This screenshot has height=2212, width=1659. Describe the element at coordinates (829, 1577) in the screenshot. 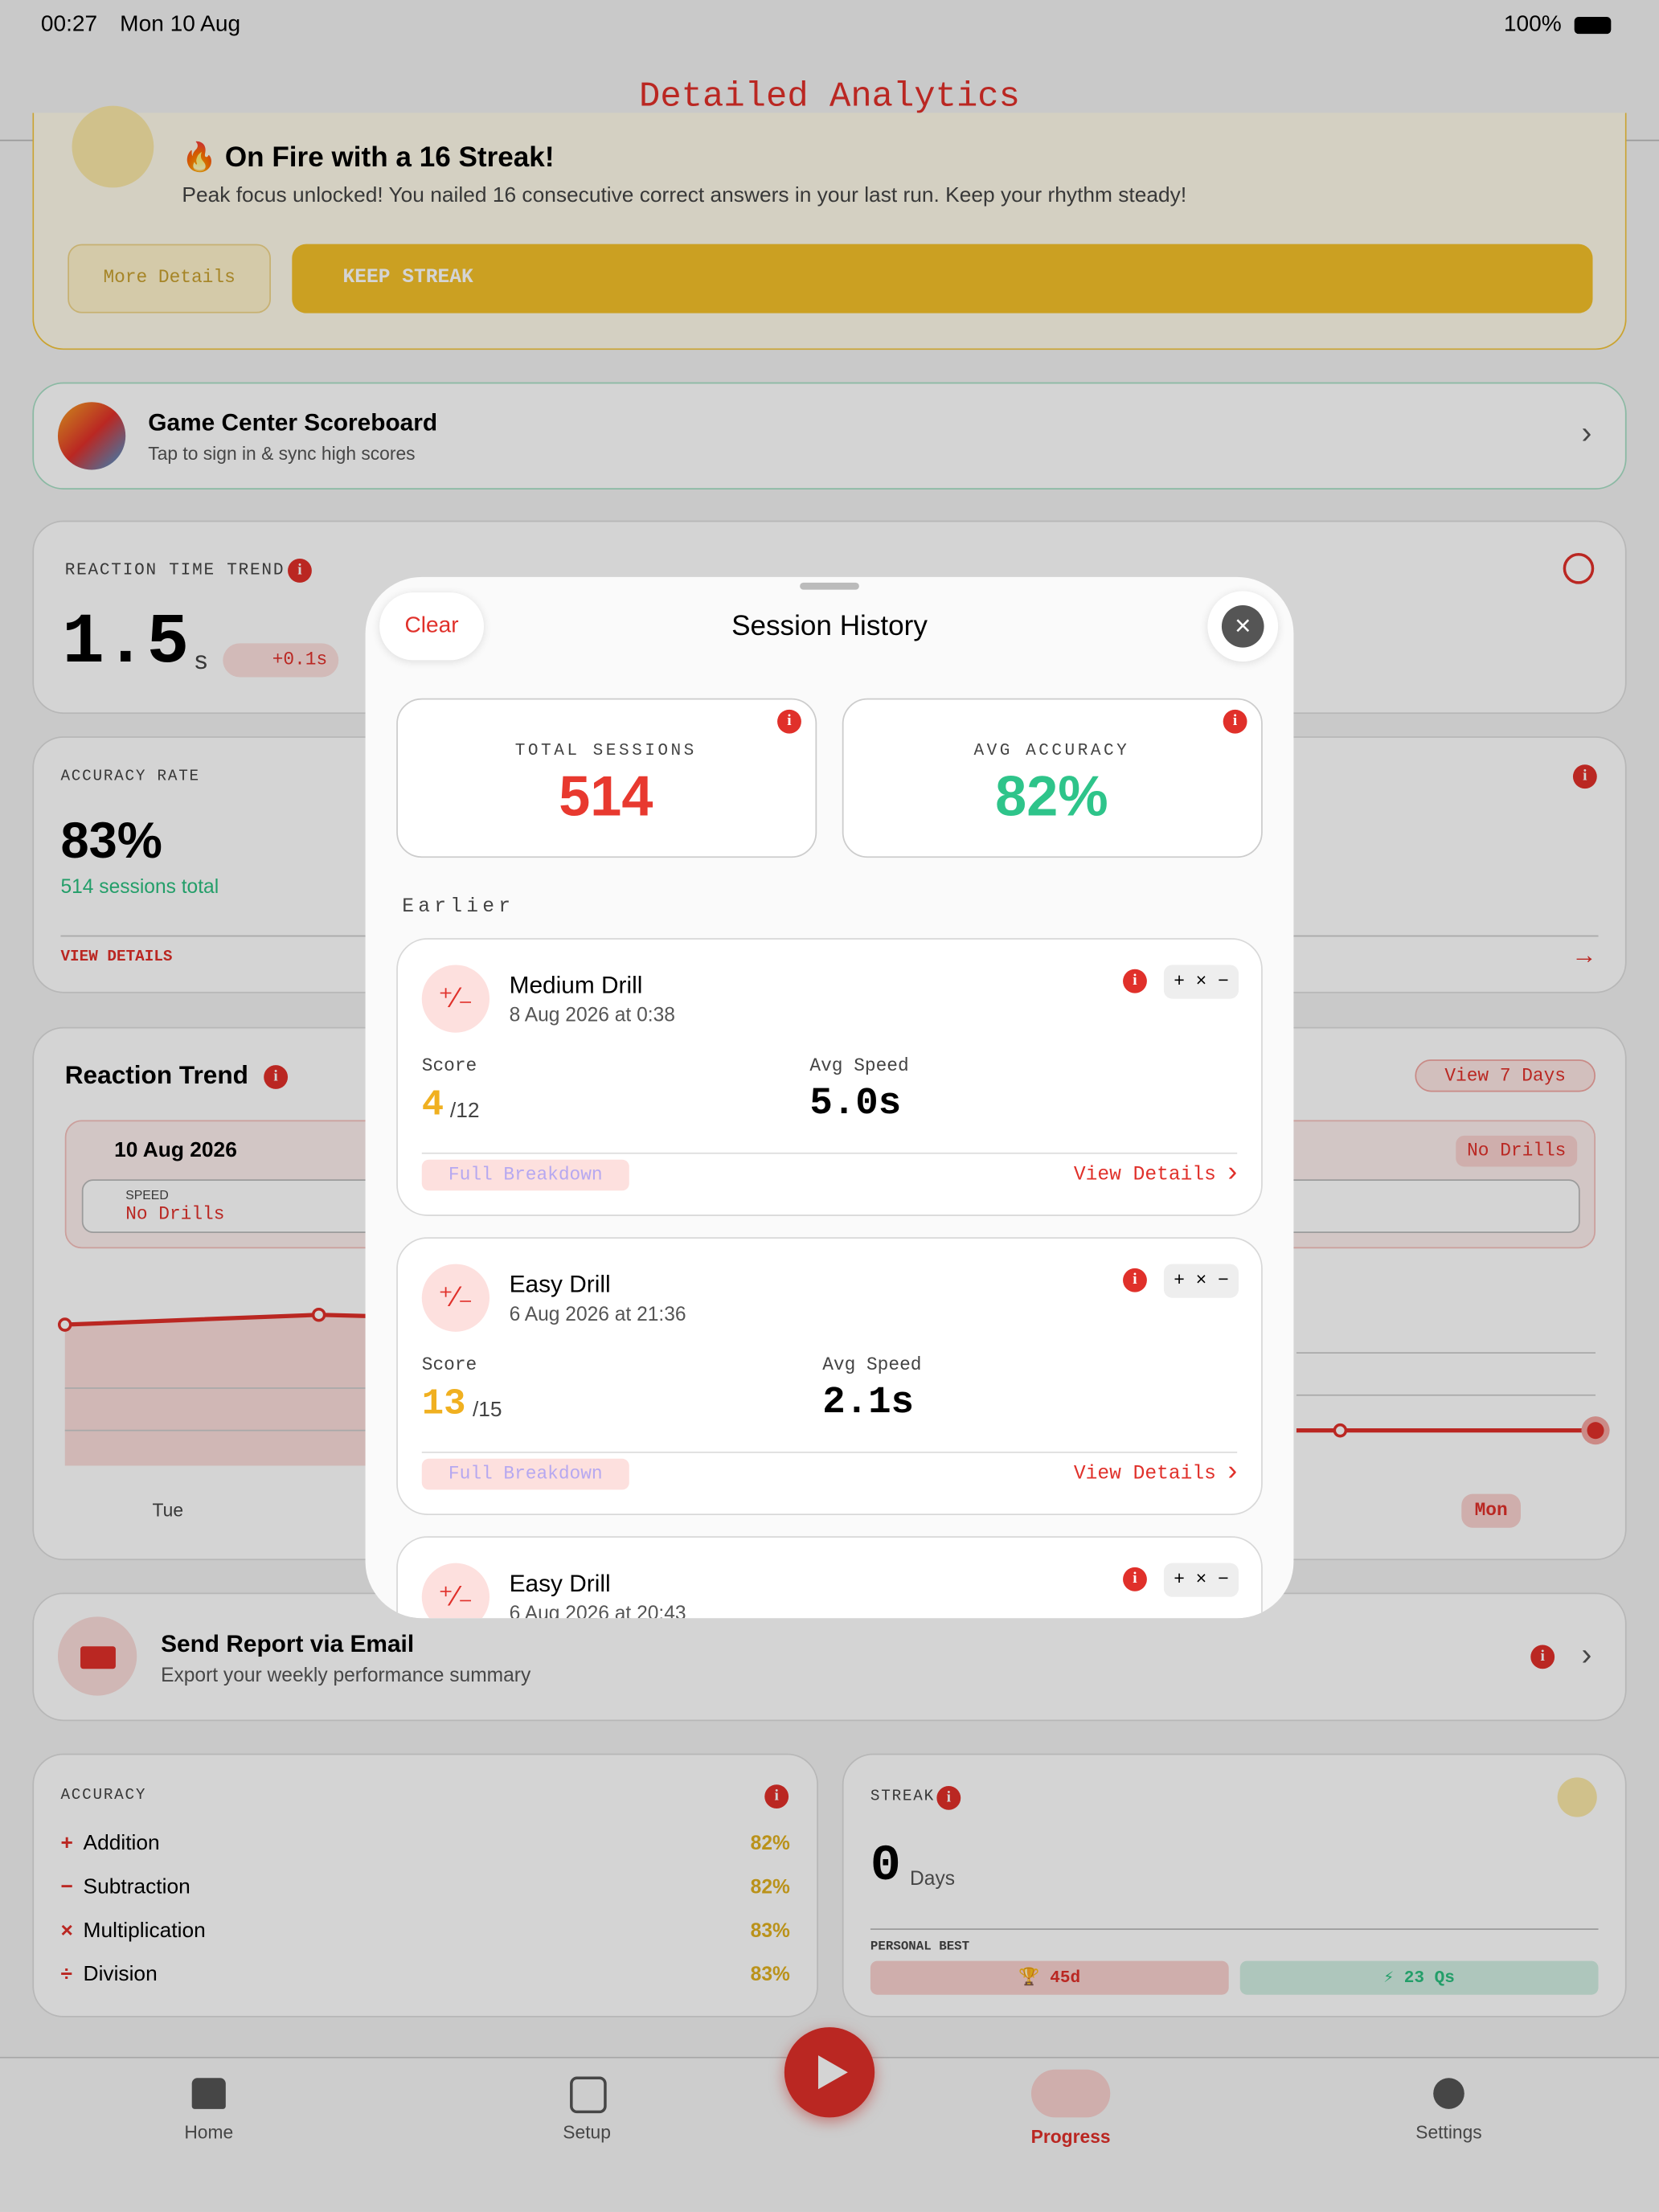

I see `session-card: ⁺⁄₋ Easy Drill 6 Aug 2026 at 20:43 i + × −` at that location.